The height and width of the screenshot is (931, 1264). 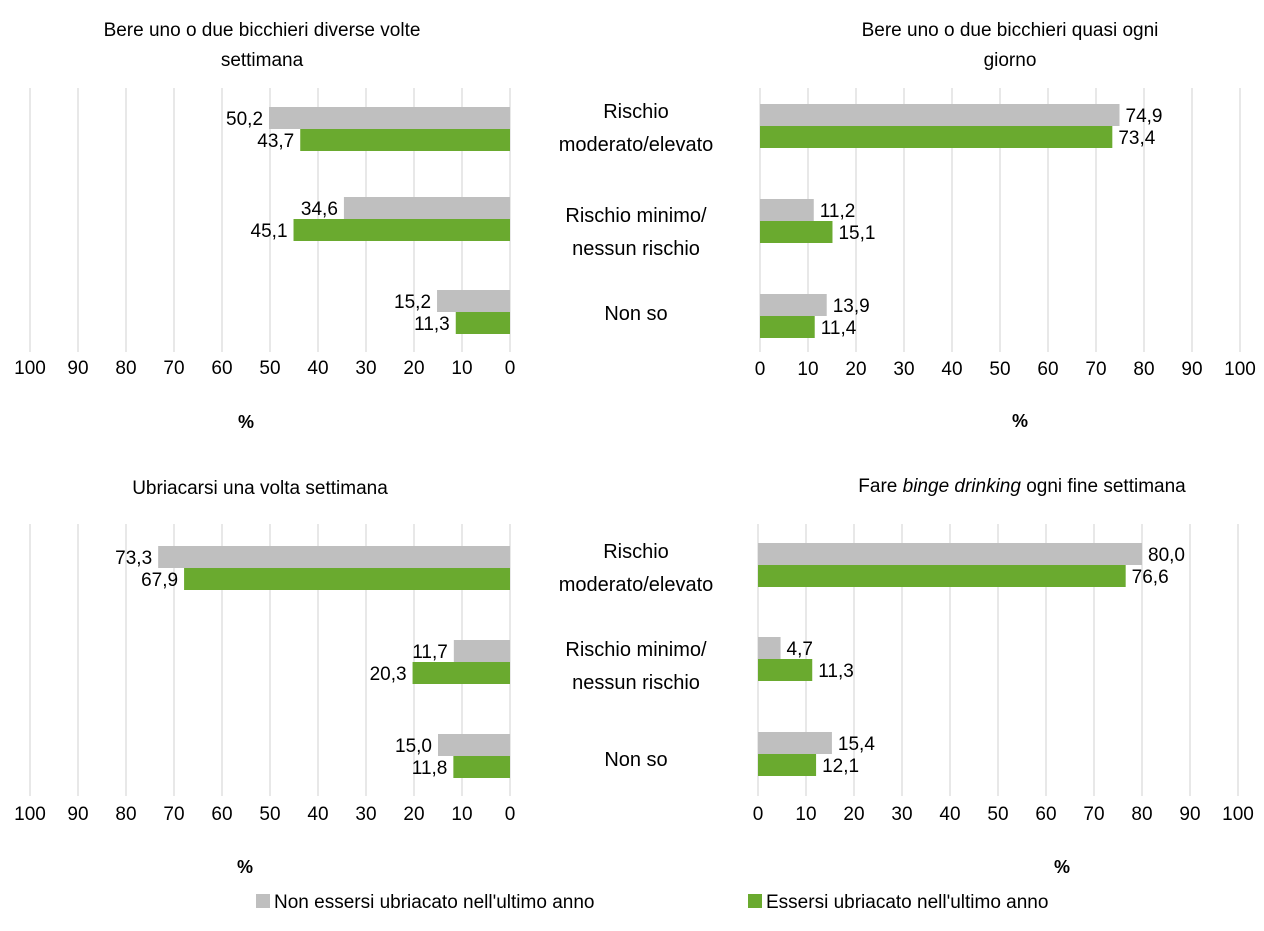 I want to click on category-label: Rischio, so click(x=636, y=112).